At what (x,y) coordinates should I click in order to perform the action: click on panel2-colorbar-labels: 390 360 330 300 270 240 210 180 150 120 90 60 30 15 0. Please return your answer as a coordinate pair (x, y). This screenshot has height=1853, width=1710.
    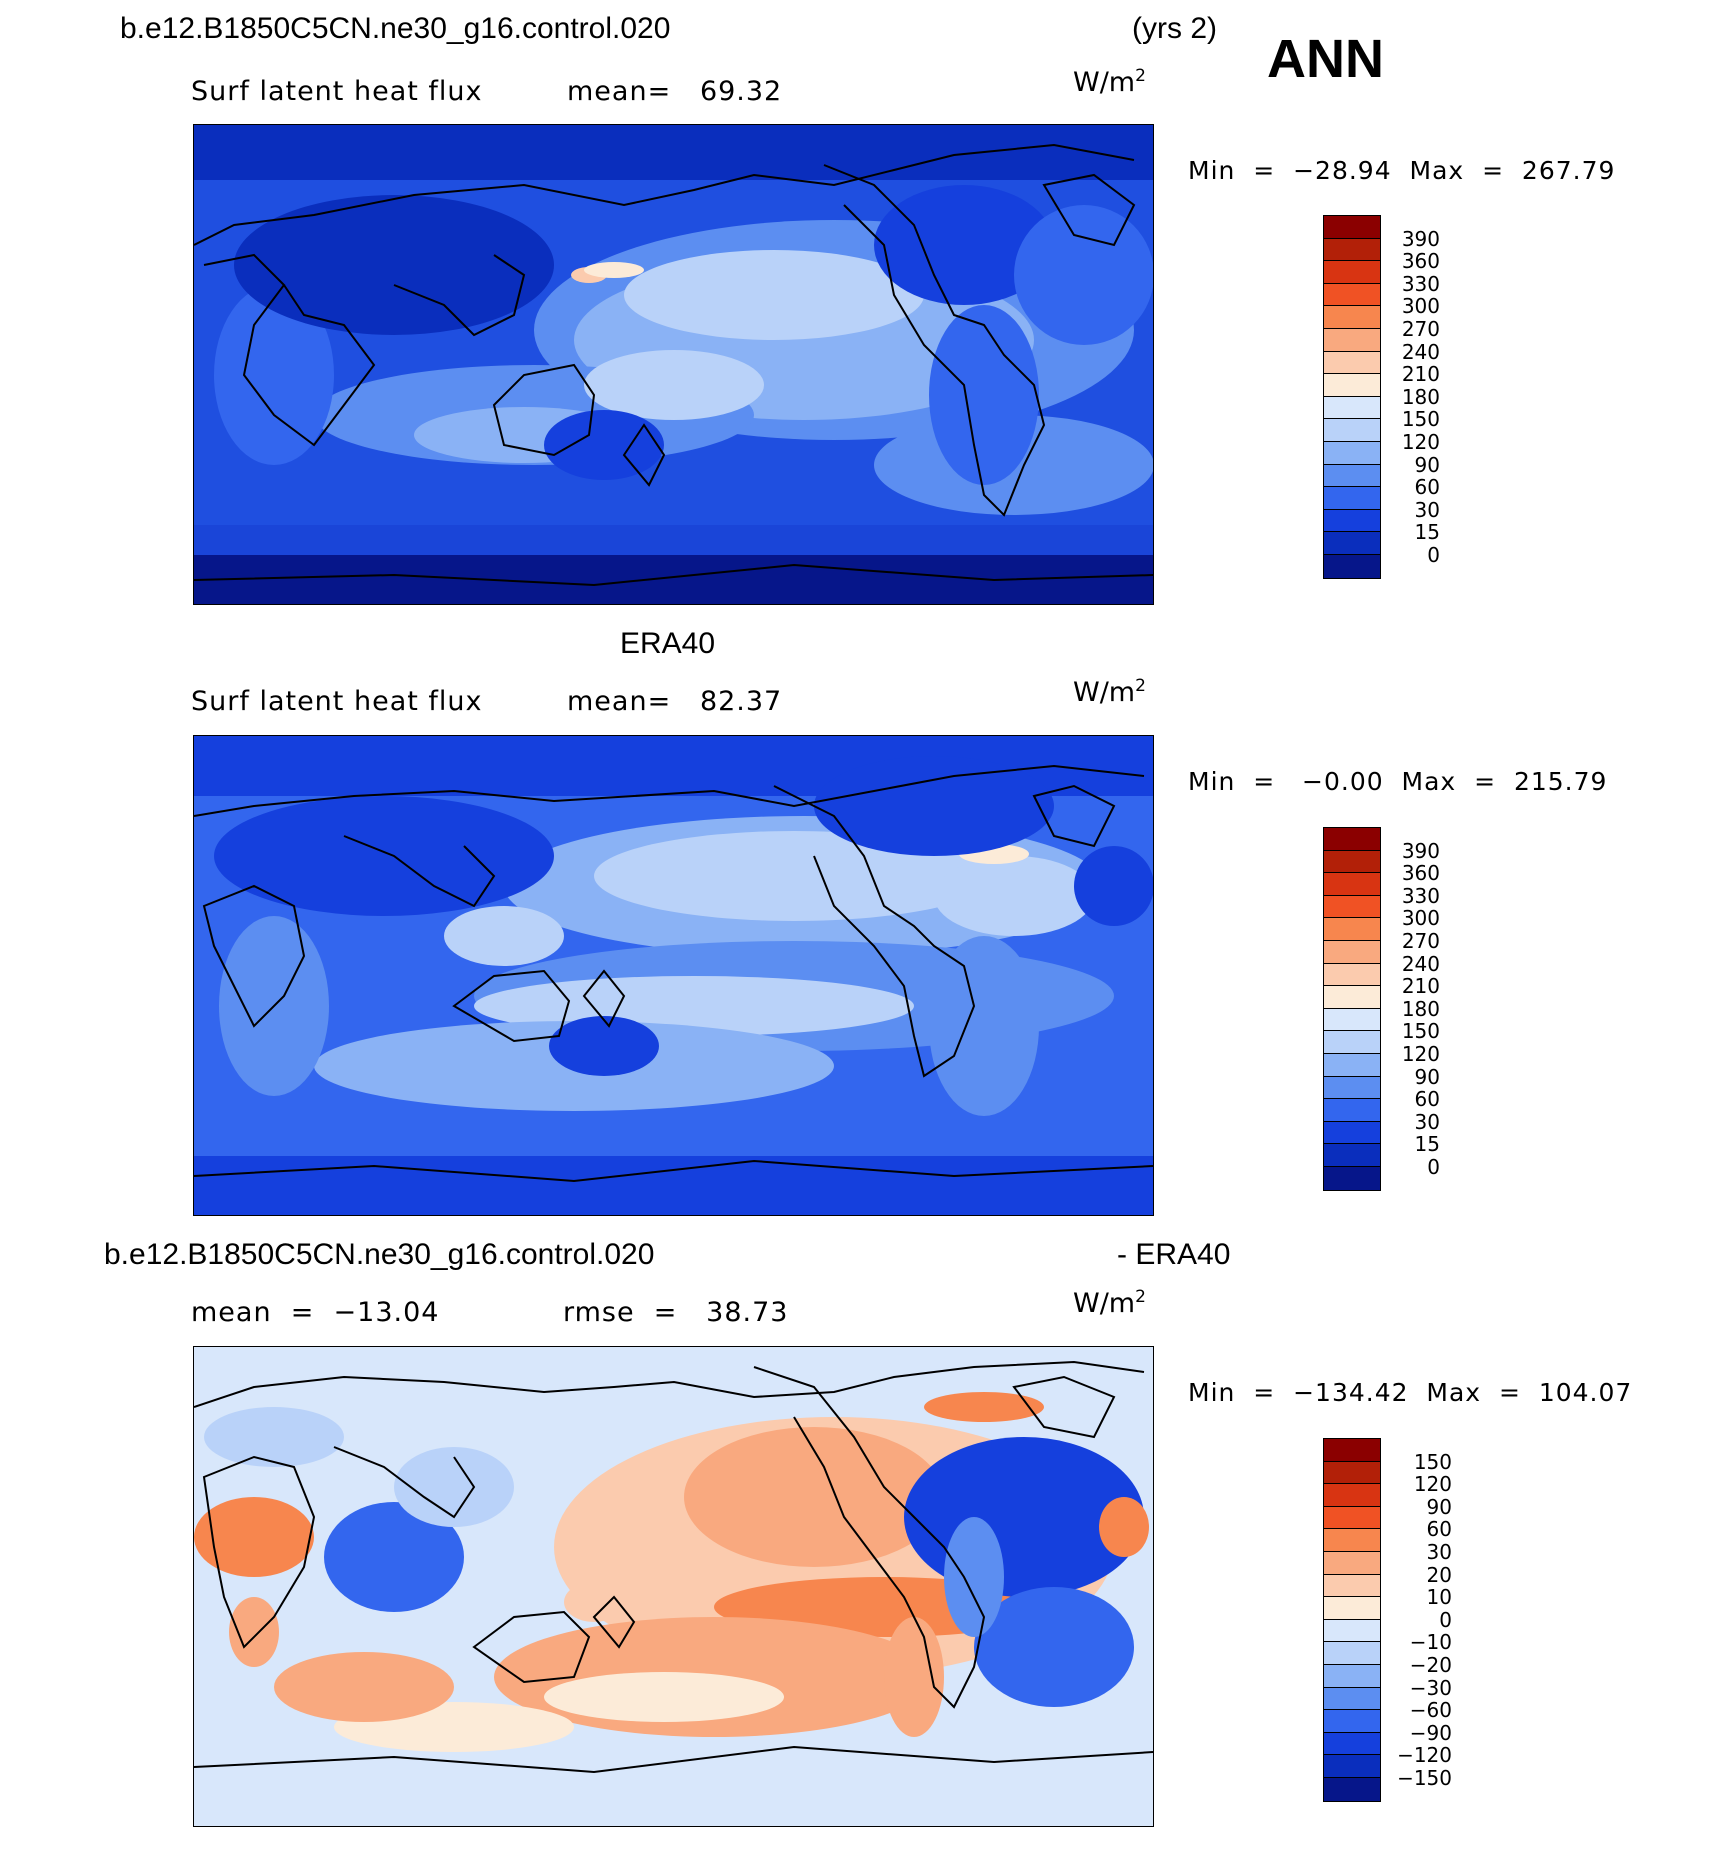
    Looking at the image, I should click on (1413, 1015).